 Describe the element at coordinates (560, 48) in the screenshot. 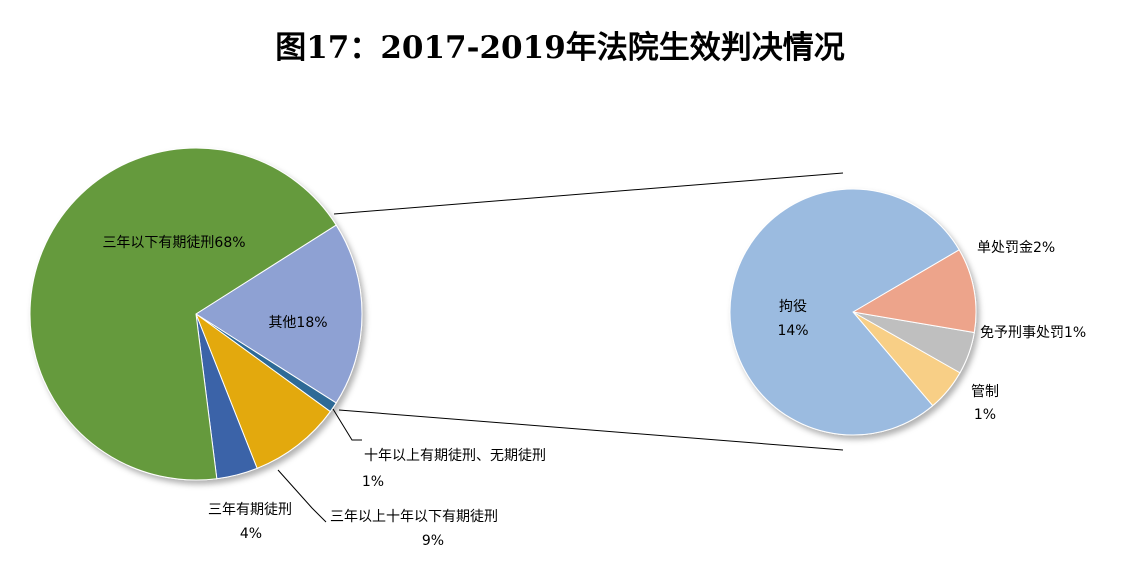

I see `chart-title: 图17：2017-2019年法院生效判决情况` at that location.